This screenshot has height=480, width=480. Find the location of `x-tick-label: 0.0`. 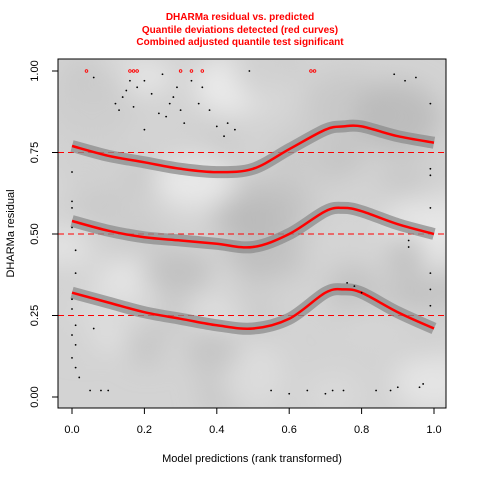

x-tick-label: 0.0 is located at coordinates (71, 430).